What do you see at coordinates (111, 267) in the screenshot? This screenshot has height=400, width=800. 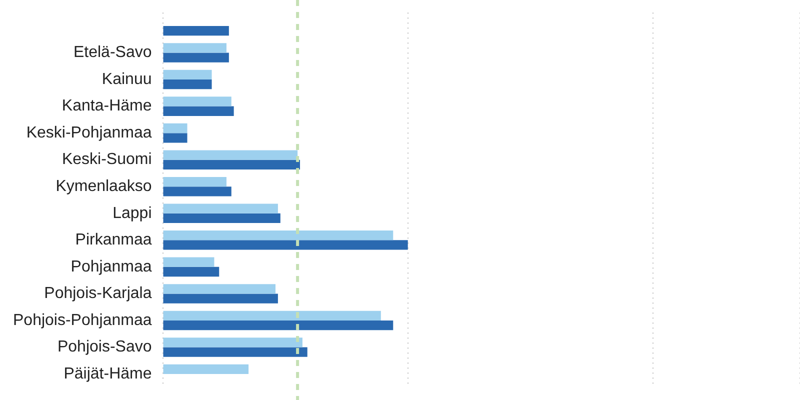 I see `y-tick-label: Pohjanmaa` at bounding box center [111, 267].